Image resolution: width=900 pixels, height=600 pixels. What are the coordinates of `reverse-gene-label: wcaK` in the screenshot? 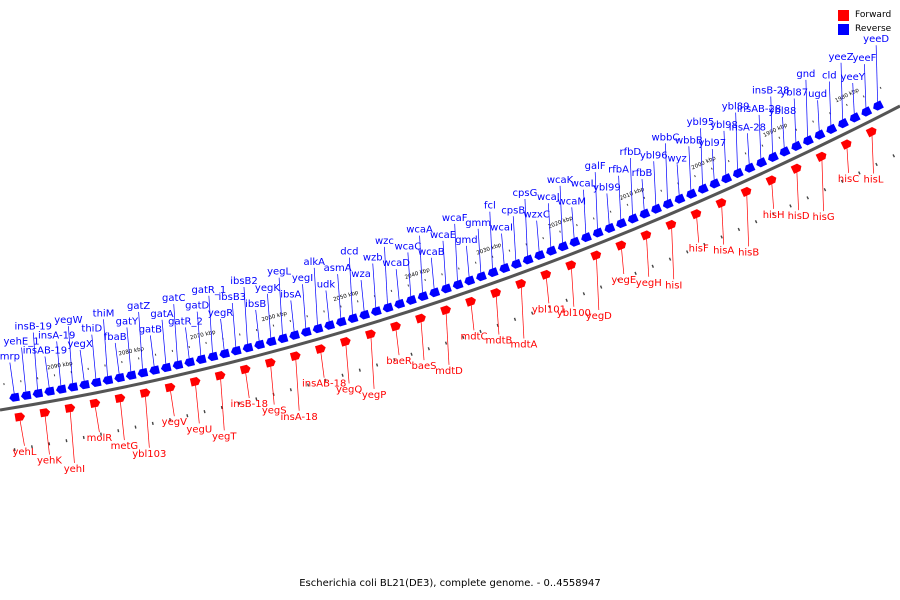 It's located at (560, 180).